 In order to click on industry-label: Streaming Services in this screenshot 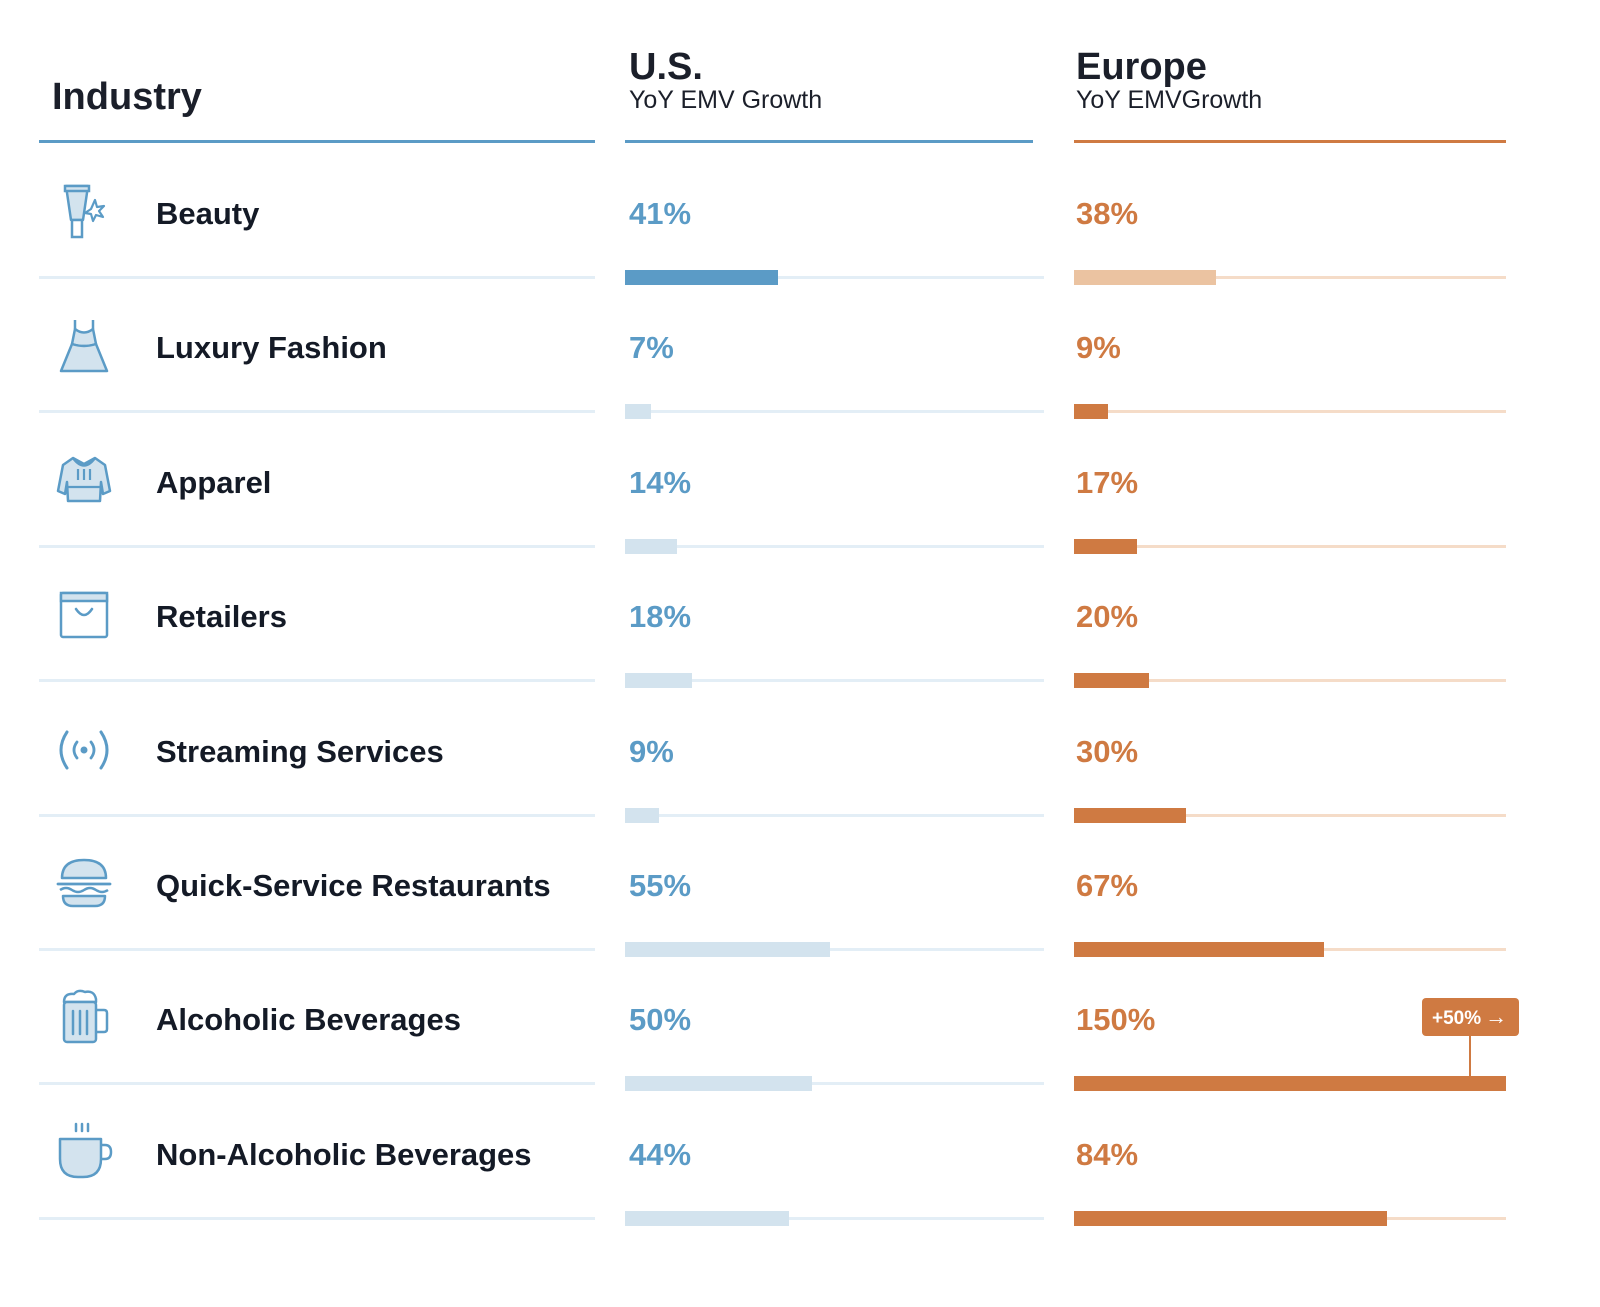, I will do `click(300, 751)`.